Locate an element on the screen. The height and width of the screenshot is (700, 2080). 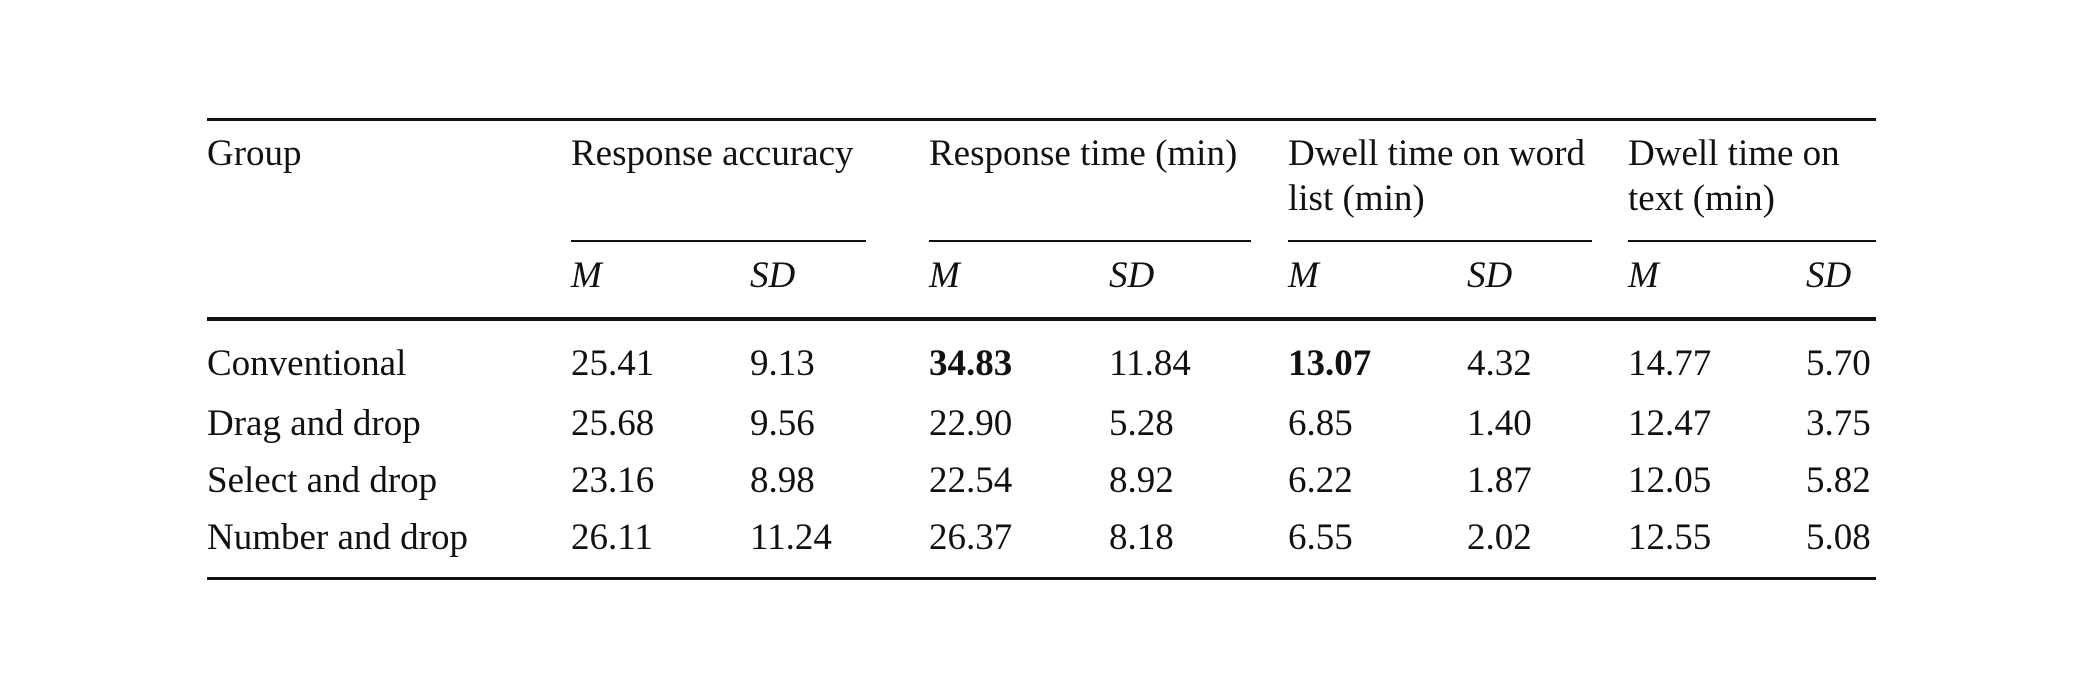
row-label: Number and drop is located at coordinates (337, 537).